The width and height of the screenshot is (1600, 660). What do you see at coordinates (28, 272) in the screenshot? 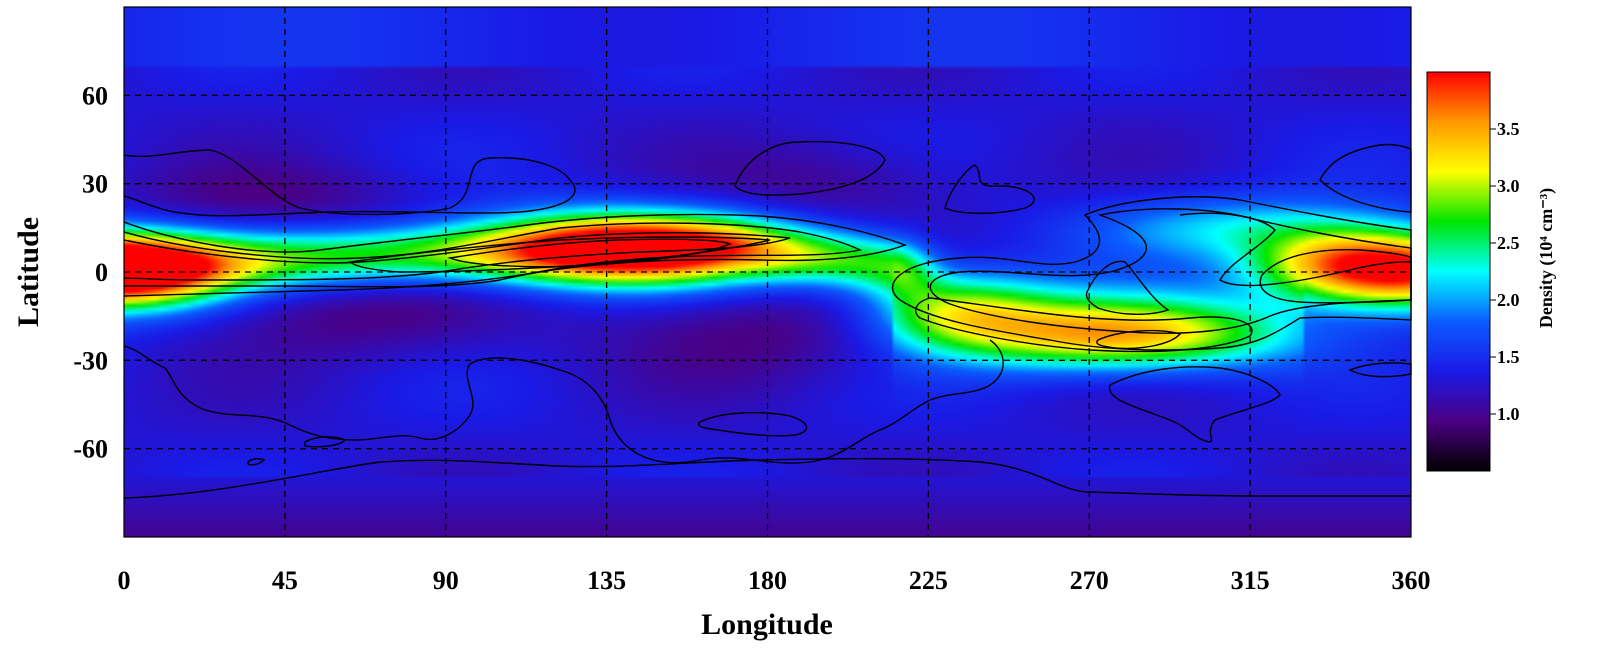
I see `y-axis-title: Latitude` at bounding box center [28, 272].